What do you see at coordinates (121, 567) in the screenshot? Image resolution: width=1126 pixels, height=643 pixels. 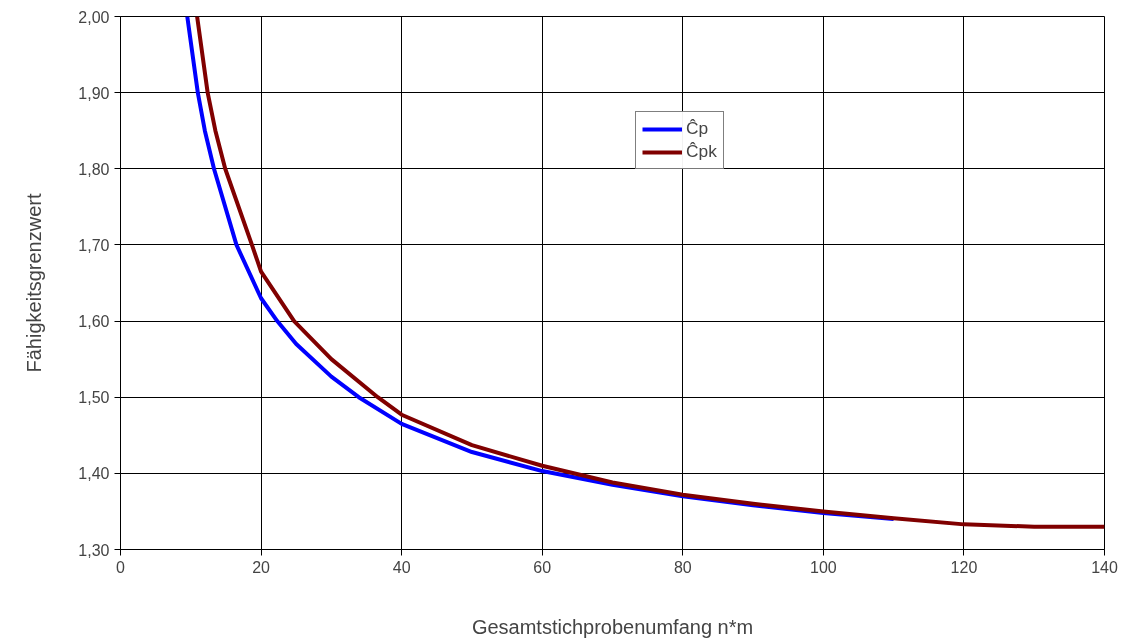 I see `x-tick-label: 0` at bounding box center [121, 567].